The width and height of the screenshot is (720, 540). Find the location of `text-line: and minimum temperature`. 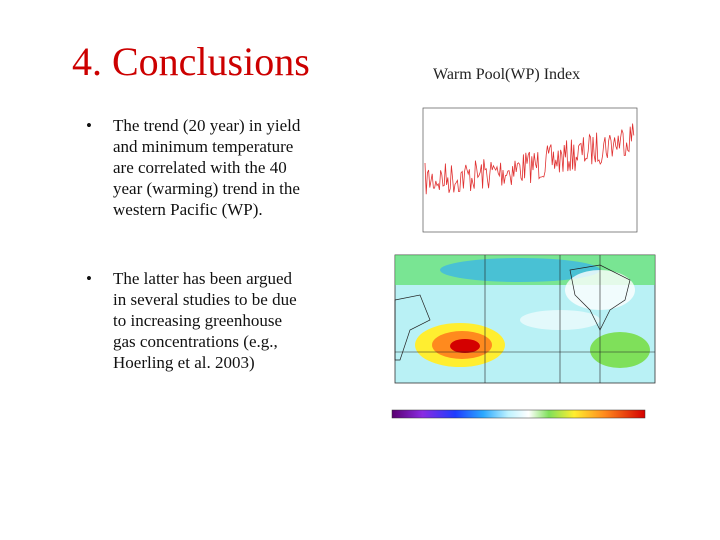

text-line: and minimum temperature is located at coordinates (203, 146).